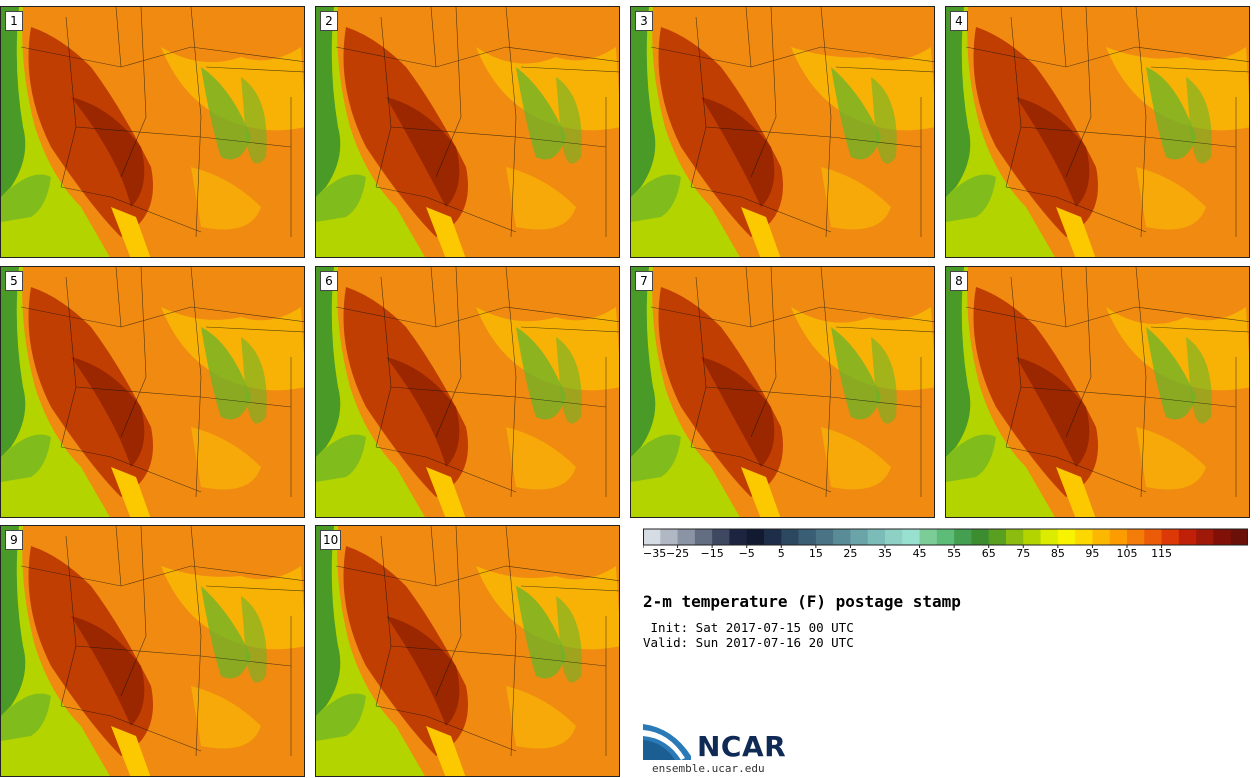  I want to click on member-number: 6, so click(329, 281).